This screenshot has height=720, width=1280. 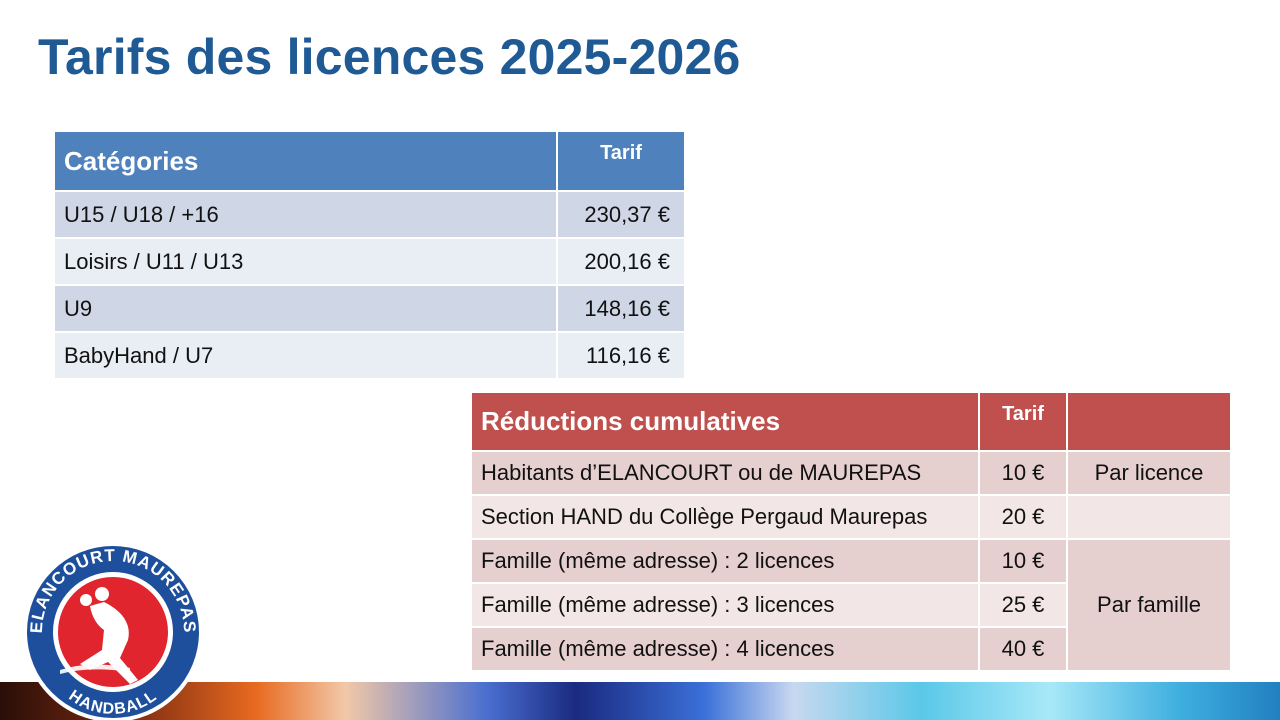 What do you see at coordinates (305, 261) in the screenshot?
I see `category-cell: Loisirs / U11 / U13` at bounding box center [305, 261].